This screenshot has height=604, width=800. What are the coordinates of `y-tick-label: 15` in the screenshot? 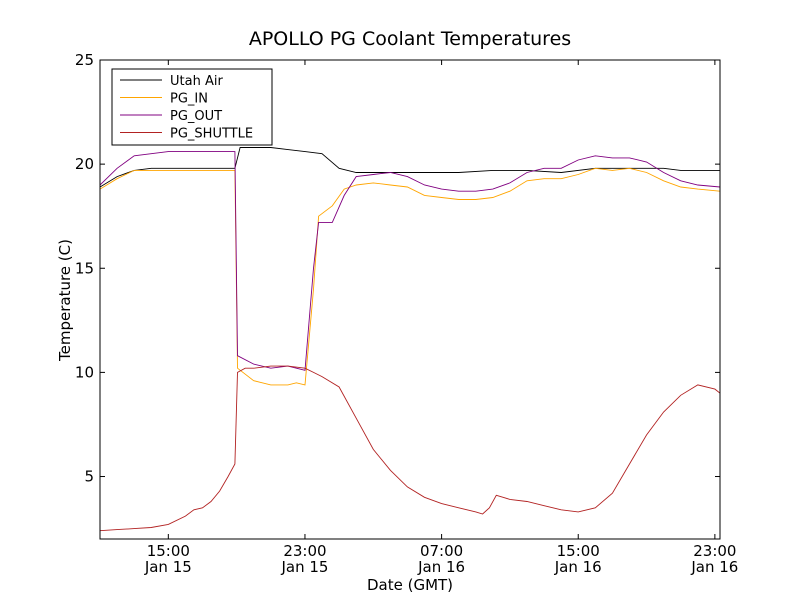 It's located at (84, 268).